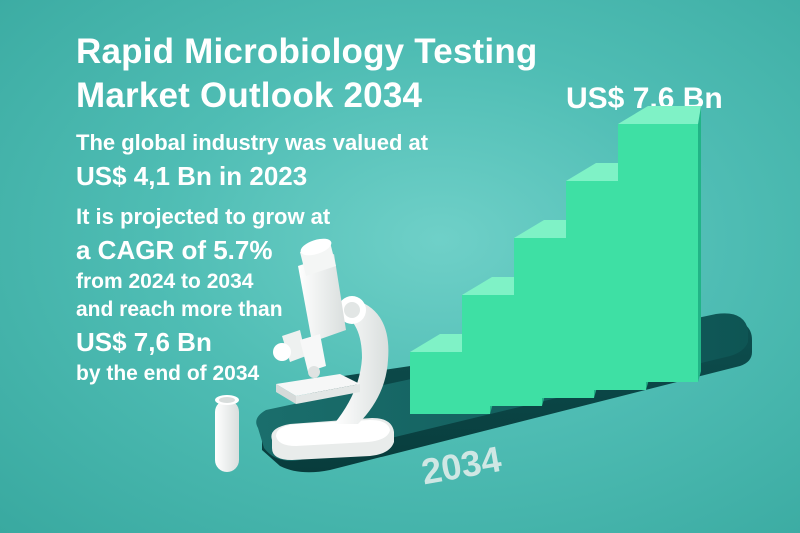  What do you see at coordinates (179, 309) in the screenshot?
I see `projection-line-4: and reach more than` at bounding box center [179, 309].